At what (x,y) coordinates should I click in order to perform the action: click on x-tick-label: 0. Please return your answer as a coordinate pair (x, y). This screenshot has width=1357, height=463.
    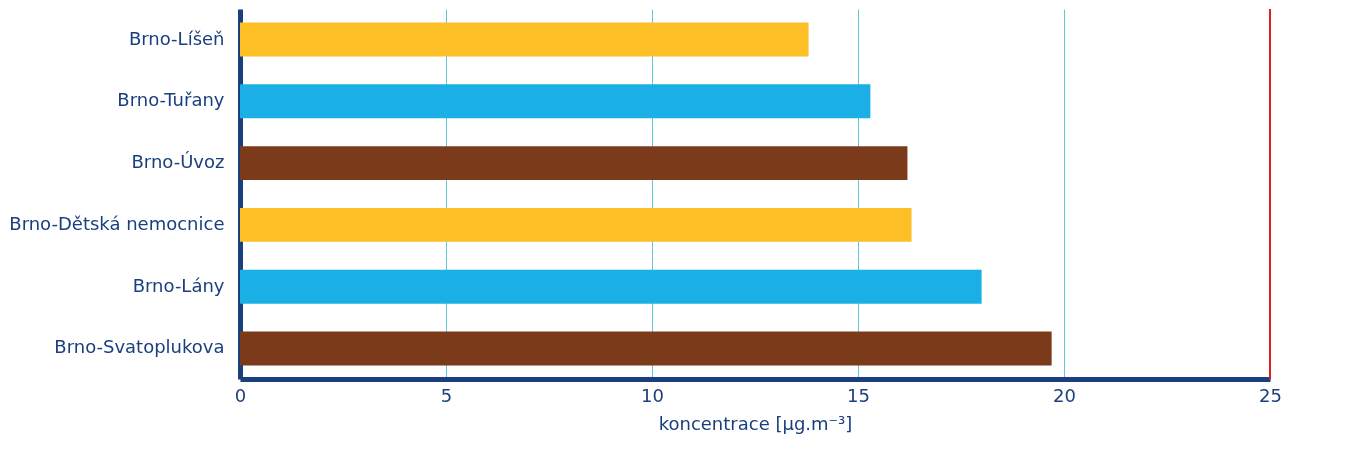
    Looking at the image, I should click on (240, 395).